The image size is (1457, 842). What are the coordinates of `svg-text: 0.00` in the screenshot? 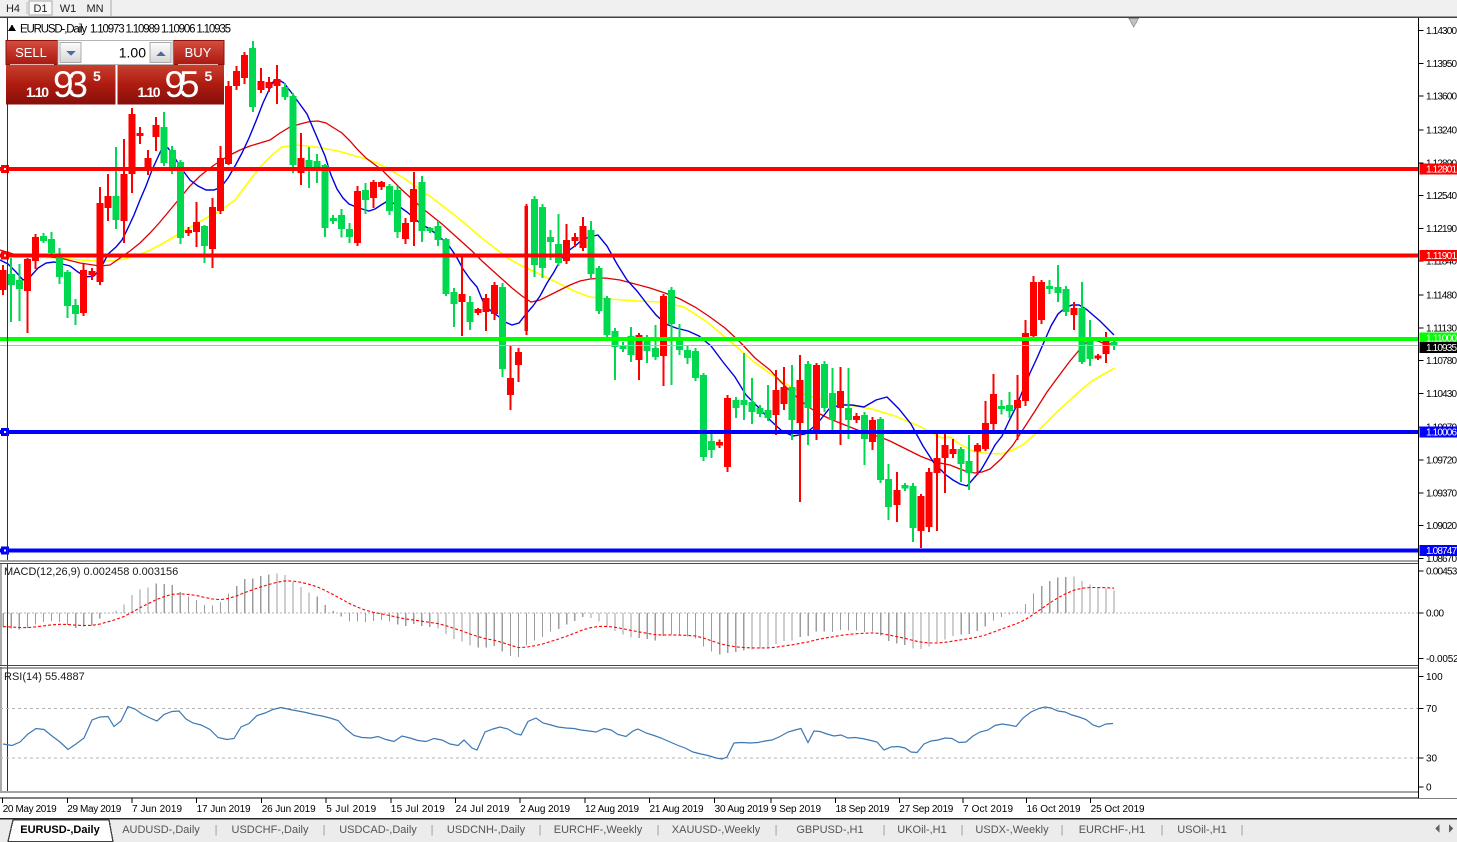 It's located at (1435, 614).